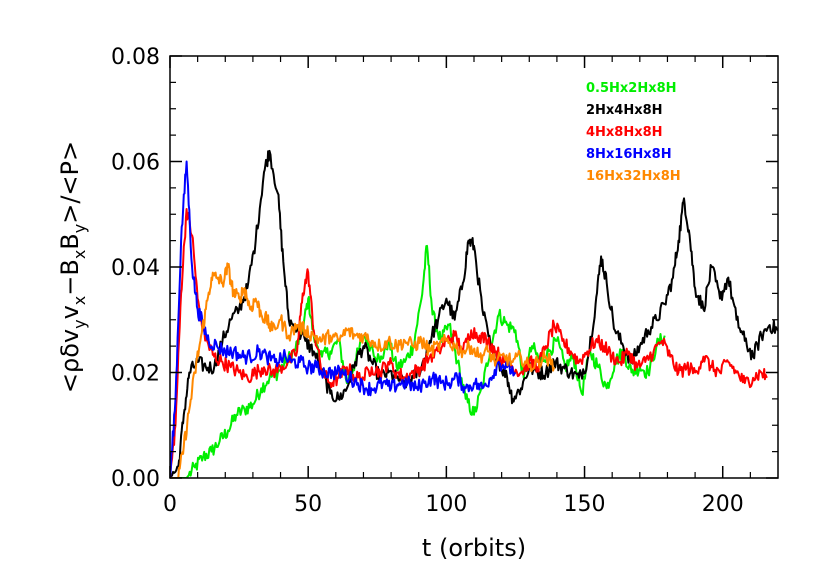  I want to click on y-title-rho: ρ, so click(70, 365).